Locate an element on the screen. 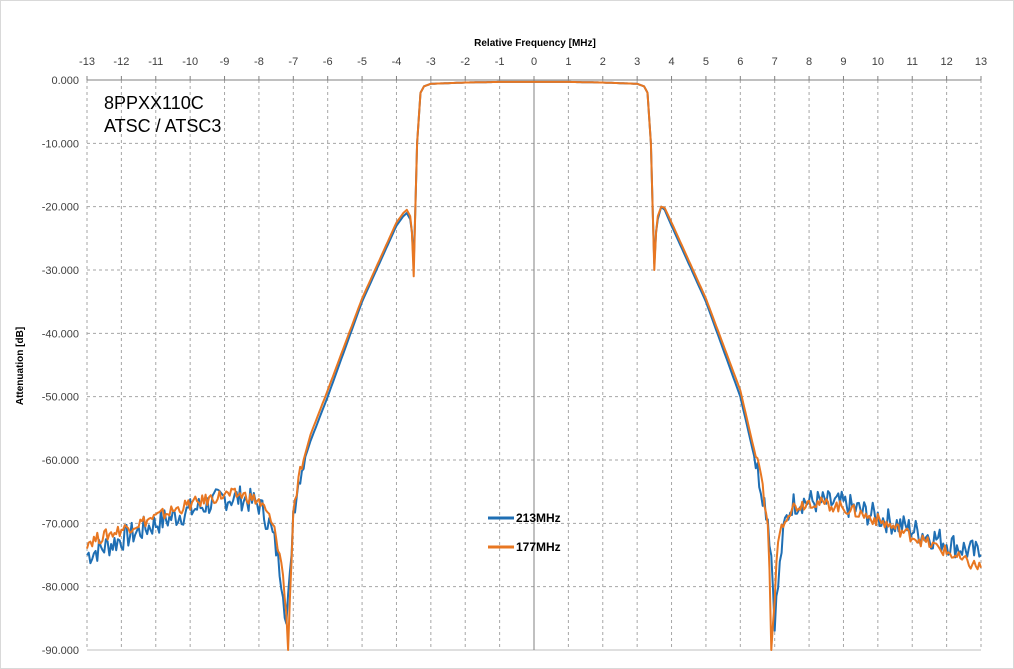  x-tick-label: 0 is located at coordinates (534, 62).